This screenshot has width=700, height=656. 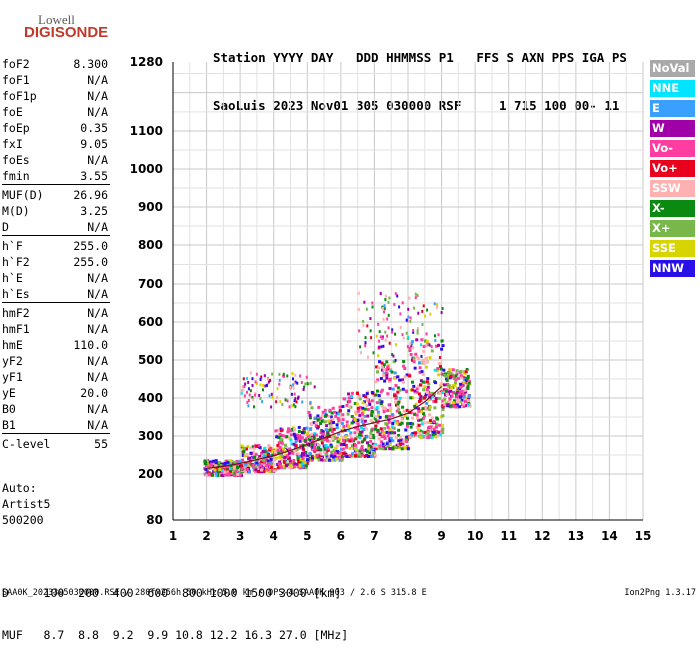 What do you see at coordinates (56, 425) in the screenshot?
I see `param-row: B1 N/A` at bounding box center [56, 425].